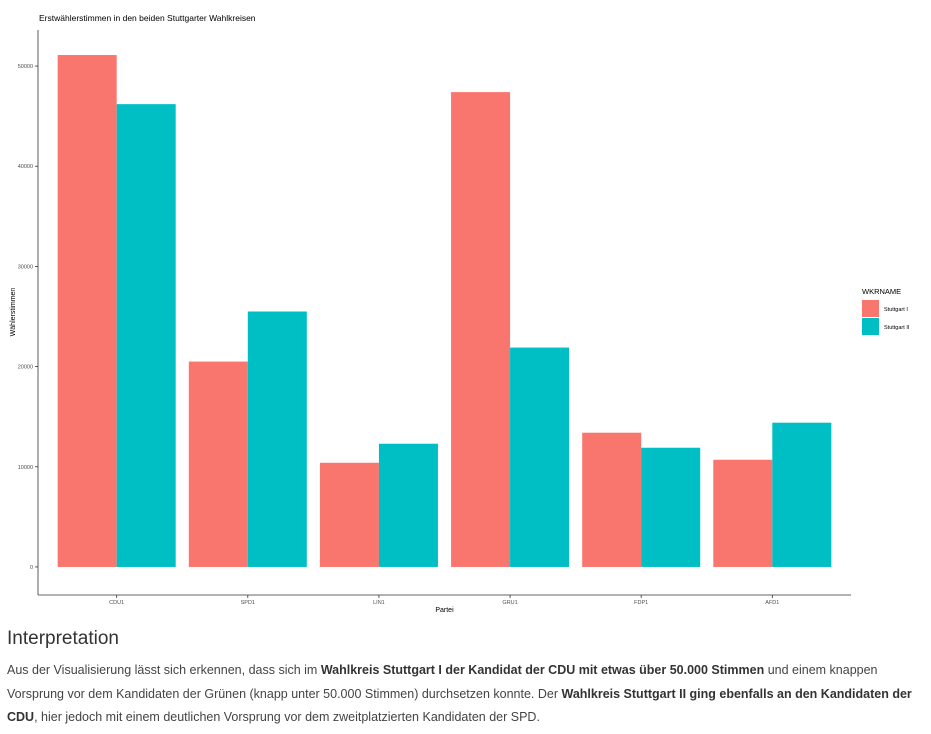 The width and height of the screenshot is (931, 734). Describe the element at coordinates (612, 499) in the screenshot. I see `bar-fdp1-stuttgart-i` at that location.